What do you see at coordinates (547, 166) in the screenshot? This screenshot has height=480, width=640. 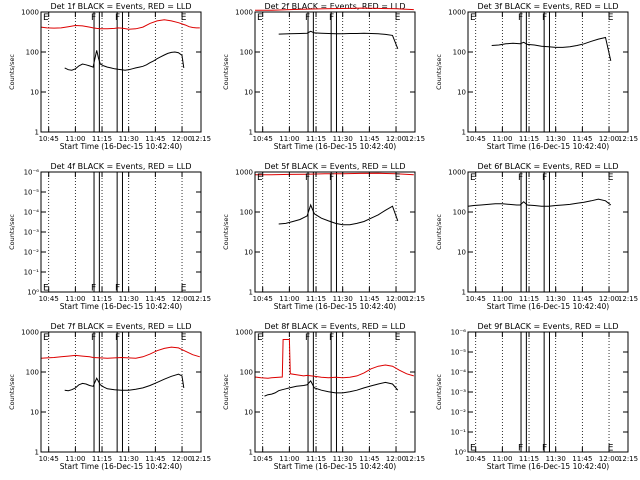 I see `panel-title: Det 6f BLACK = Events, RED = LLD` at bounding box center [547, 166].